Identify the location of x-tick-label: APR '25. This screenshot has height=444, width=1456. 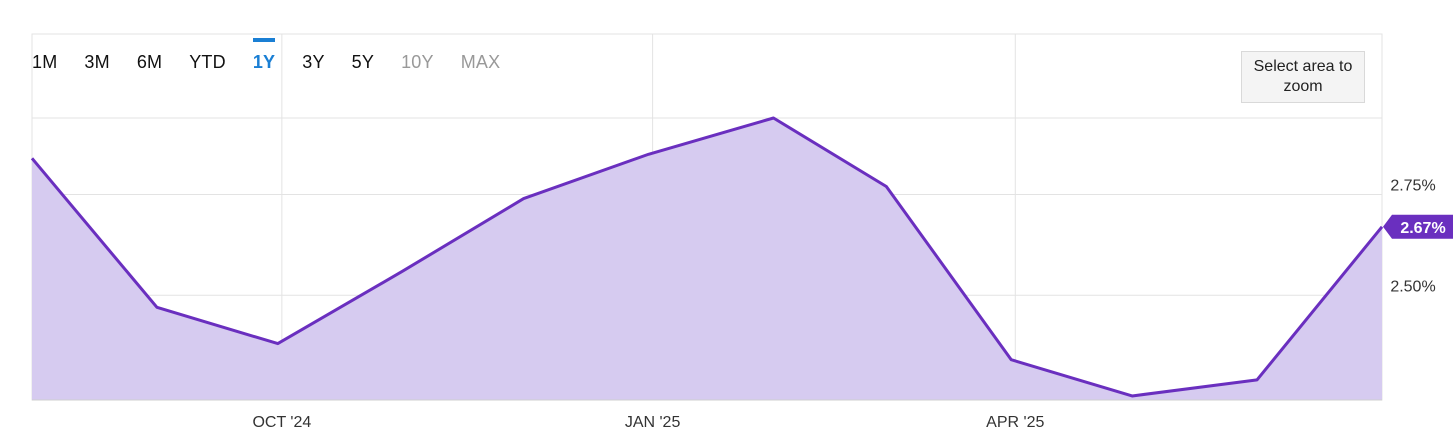
(1015, 422).